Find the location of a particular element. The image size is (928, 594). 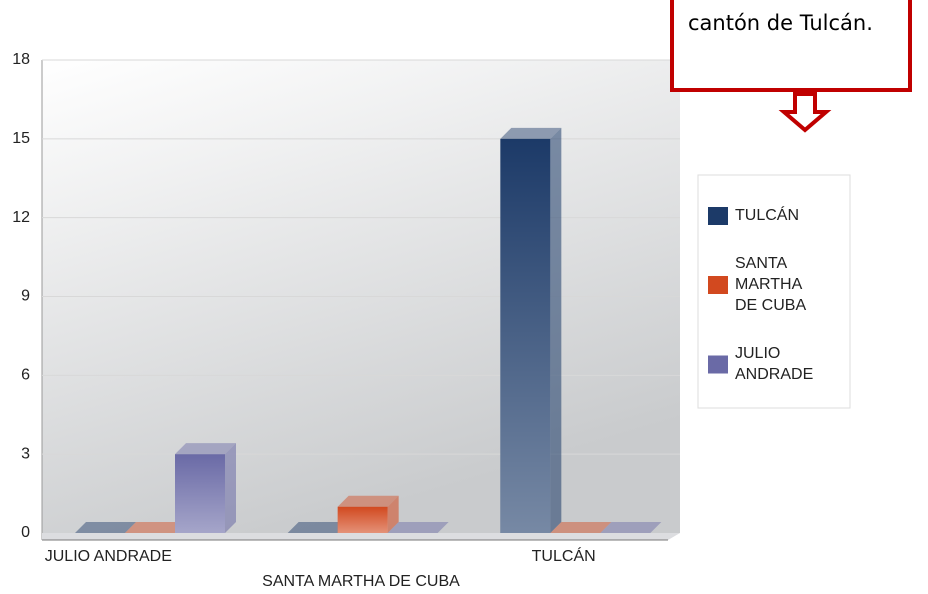

annotation: cantón de Tulcán. is located at coordinates (780, 23).